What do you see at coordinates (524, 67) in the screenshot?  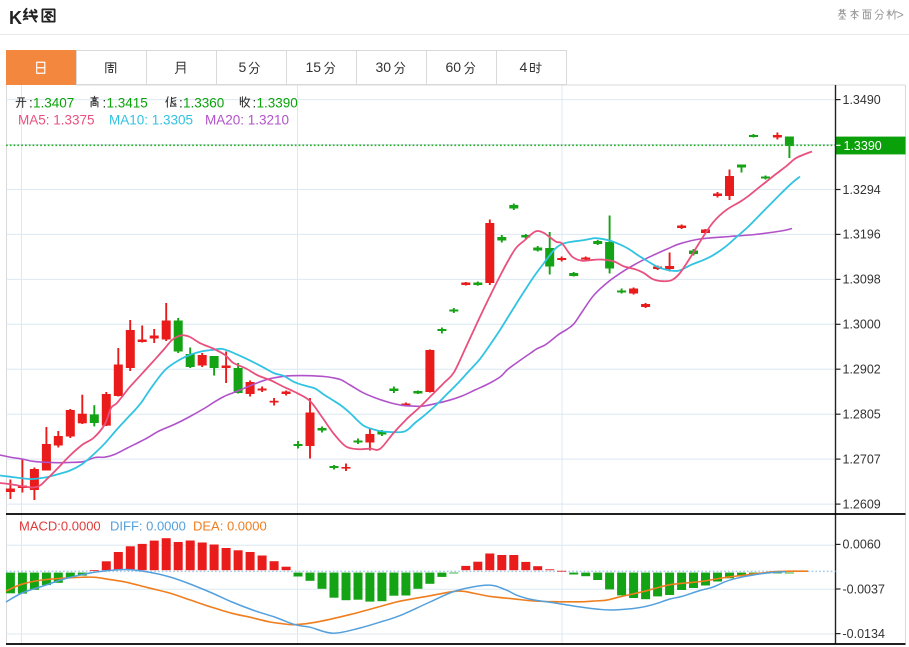 I see `svg-text: 4` at bounding box center [524, 67].